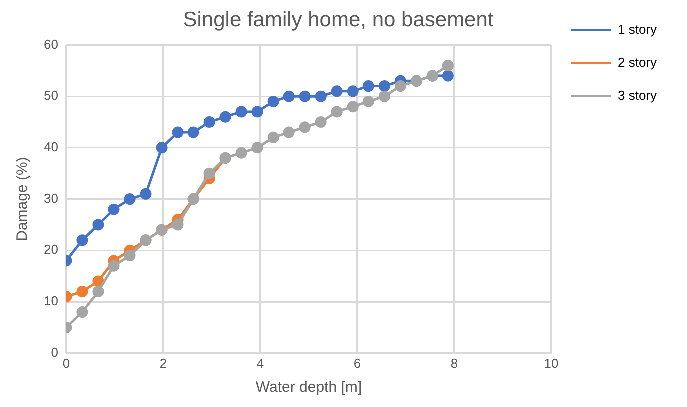  What do you see at coordinates (51, 198) in the screenshot?
I see `y-tick-label: 30` at bounding box center [51, 198].